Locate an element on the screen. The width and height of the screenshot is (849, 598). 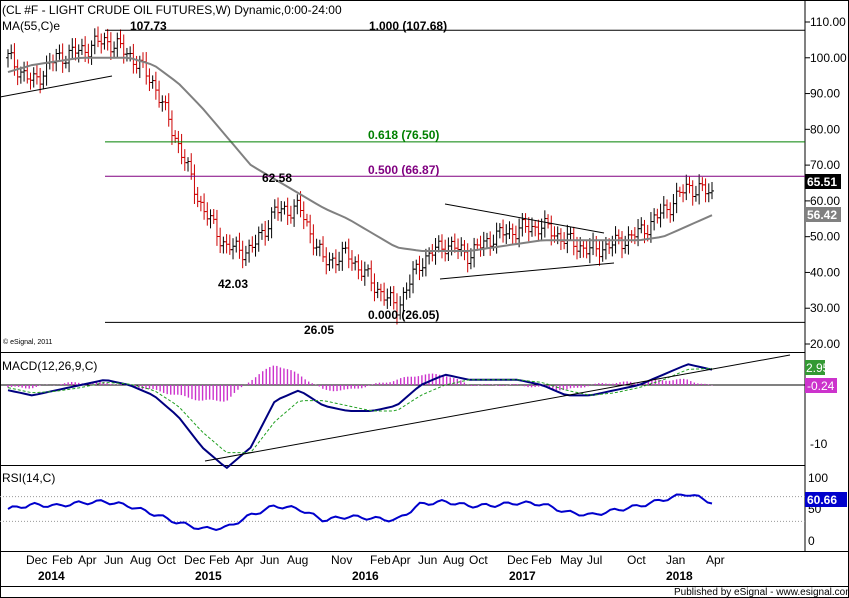
price-tick-label: 90.00 is located at coordinates (825, 94).